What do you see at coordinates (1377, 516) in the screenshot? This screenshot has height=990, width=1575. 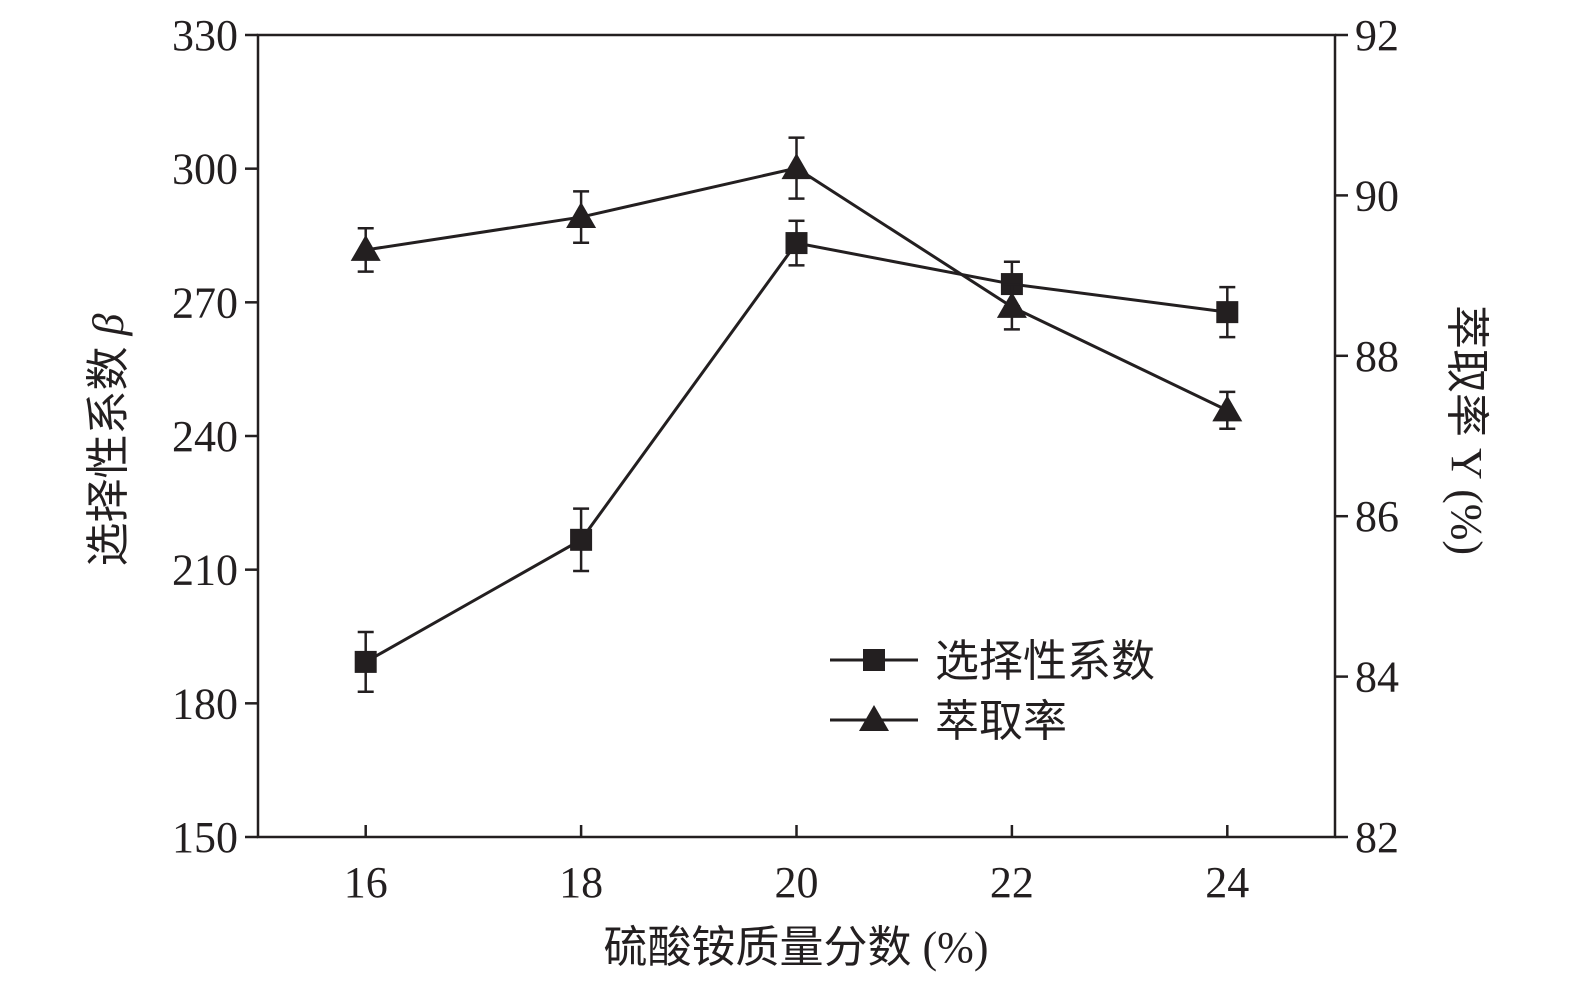 I see `y-right-tick-label: 86` at bounding box center [1377, 516].